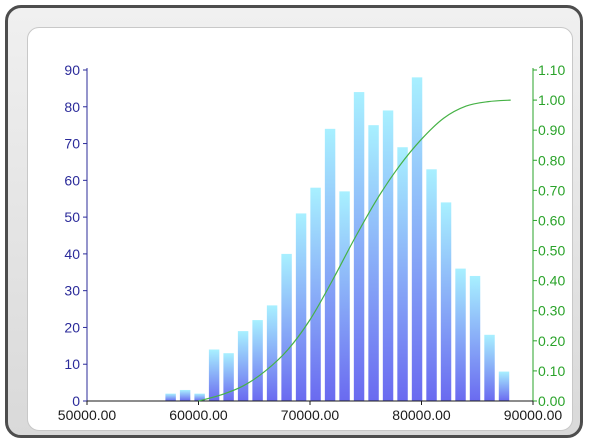 This screenshot has width=592, height=447. I want to click on x-tick-label: 70000.00, so click(310, 415).